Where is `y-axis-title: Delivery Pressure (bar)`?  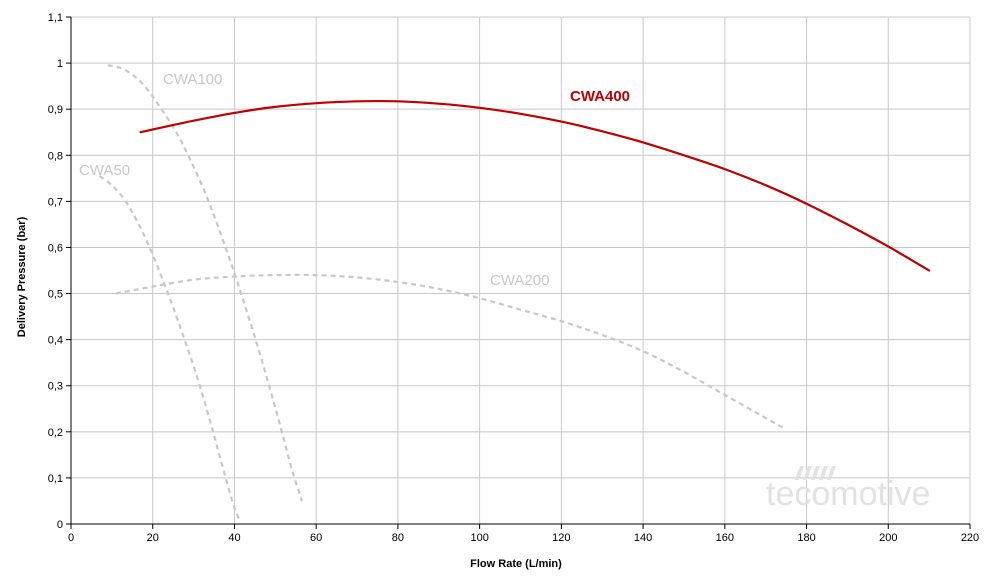
y-axis-title: Delivery Pressure (bar) is located at coordinates (22, 276).